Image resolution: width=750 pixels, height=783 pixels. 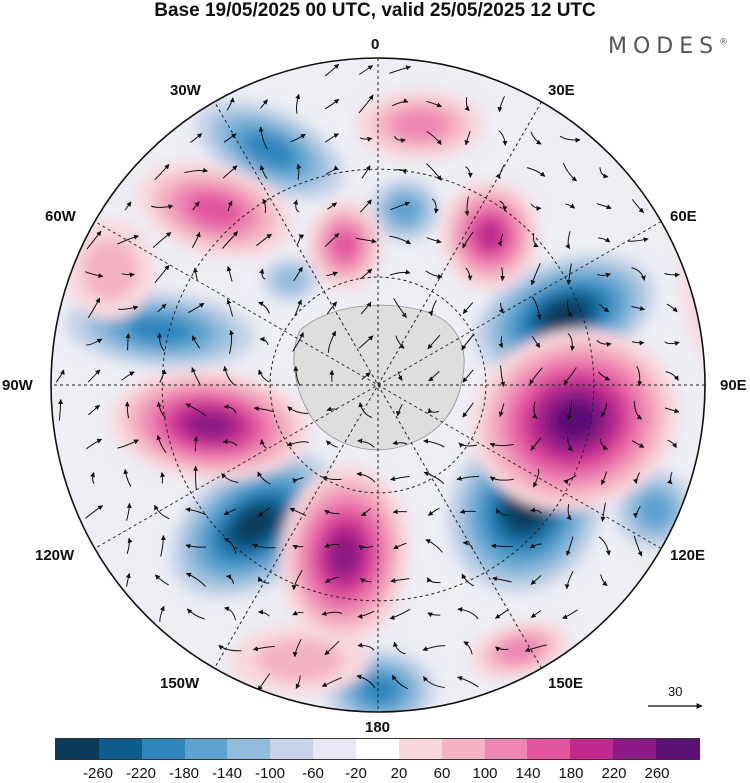 I want to click on colorbar-tick-label: -180, so click(x=184, y=773).